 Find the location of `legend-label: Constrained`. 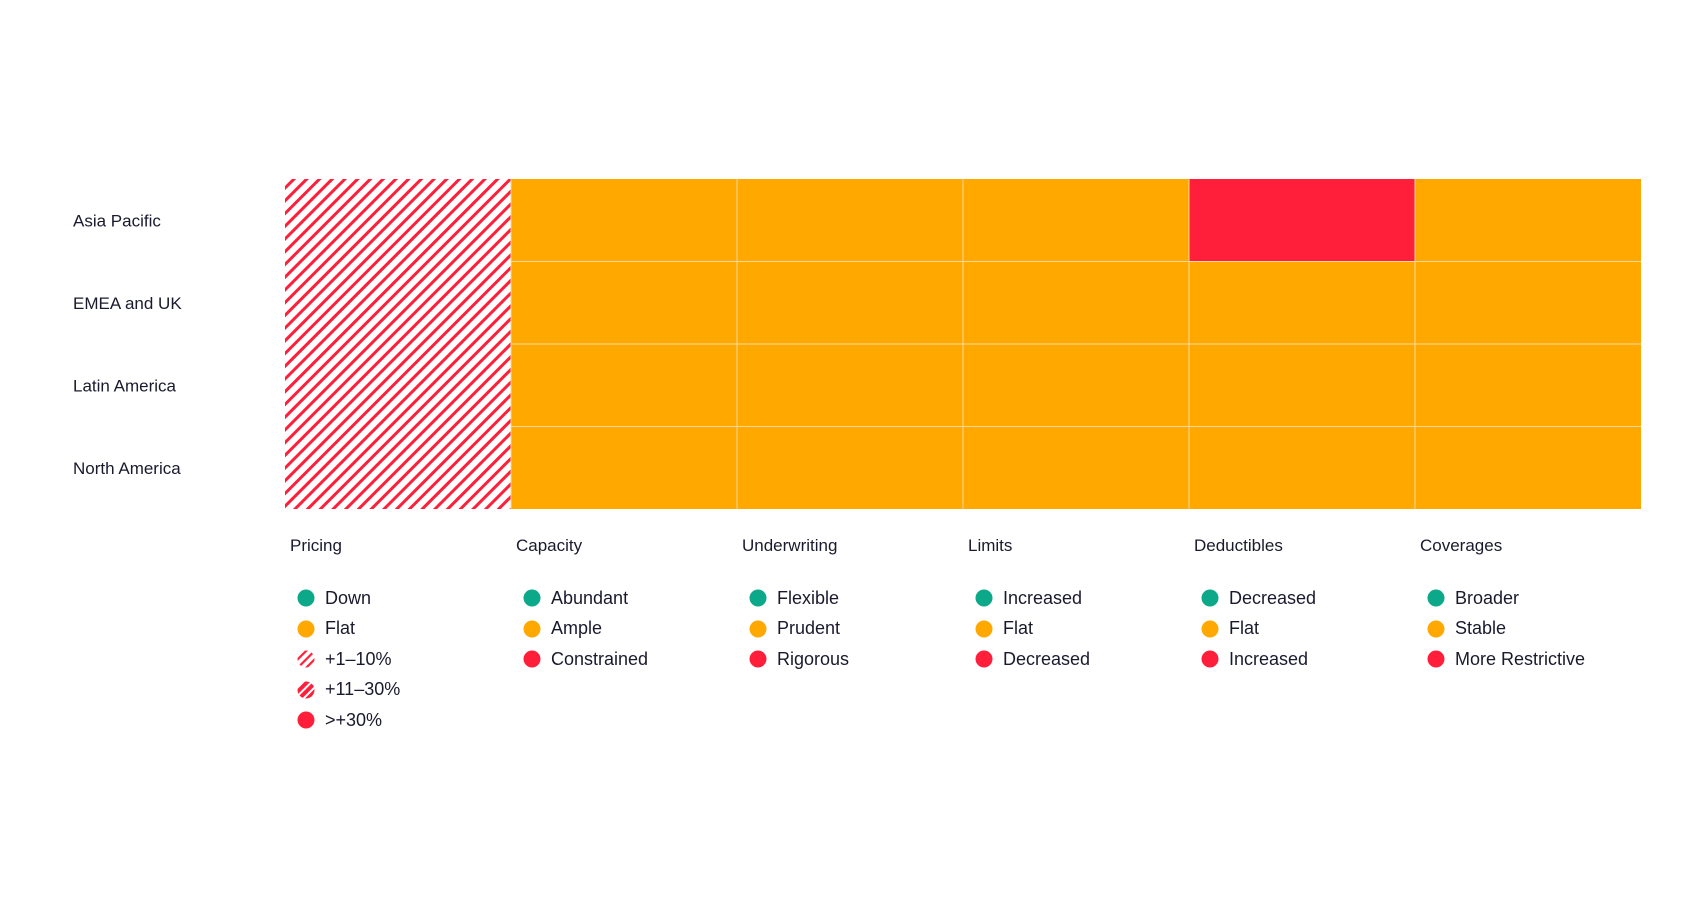

legend-label: Constrained is located at coordinates (600, 658).